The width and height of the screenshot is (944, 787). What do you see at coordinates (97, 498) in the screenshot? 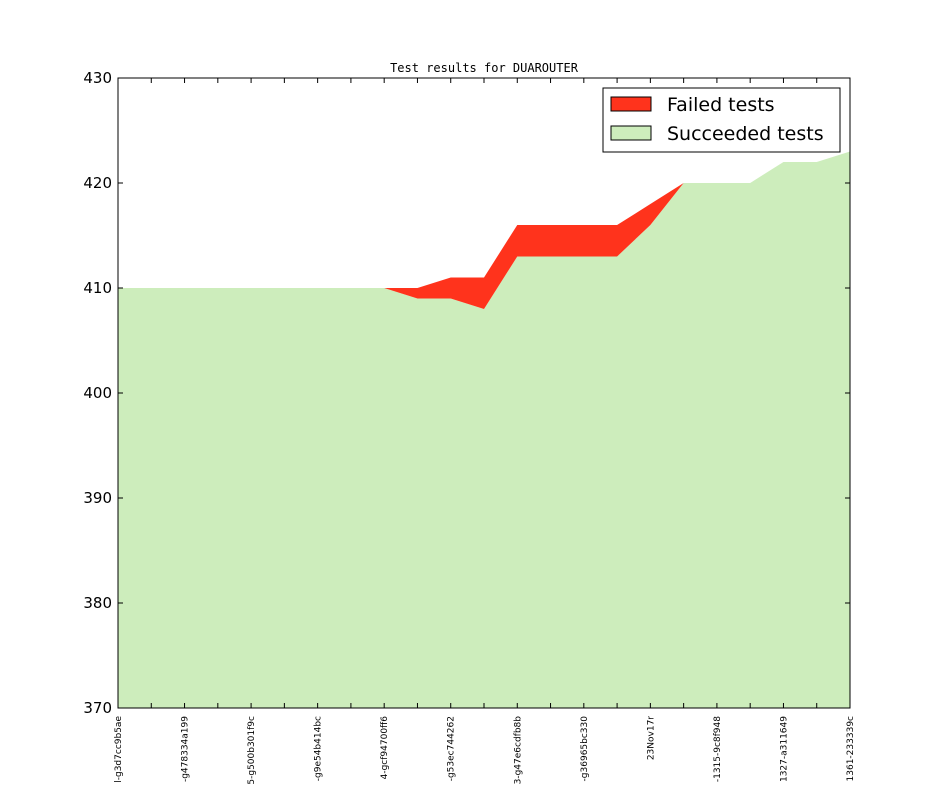
I see `y-tick-label: 390` at bounding box center [97, 498].